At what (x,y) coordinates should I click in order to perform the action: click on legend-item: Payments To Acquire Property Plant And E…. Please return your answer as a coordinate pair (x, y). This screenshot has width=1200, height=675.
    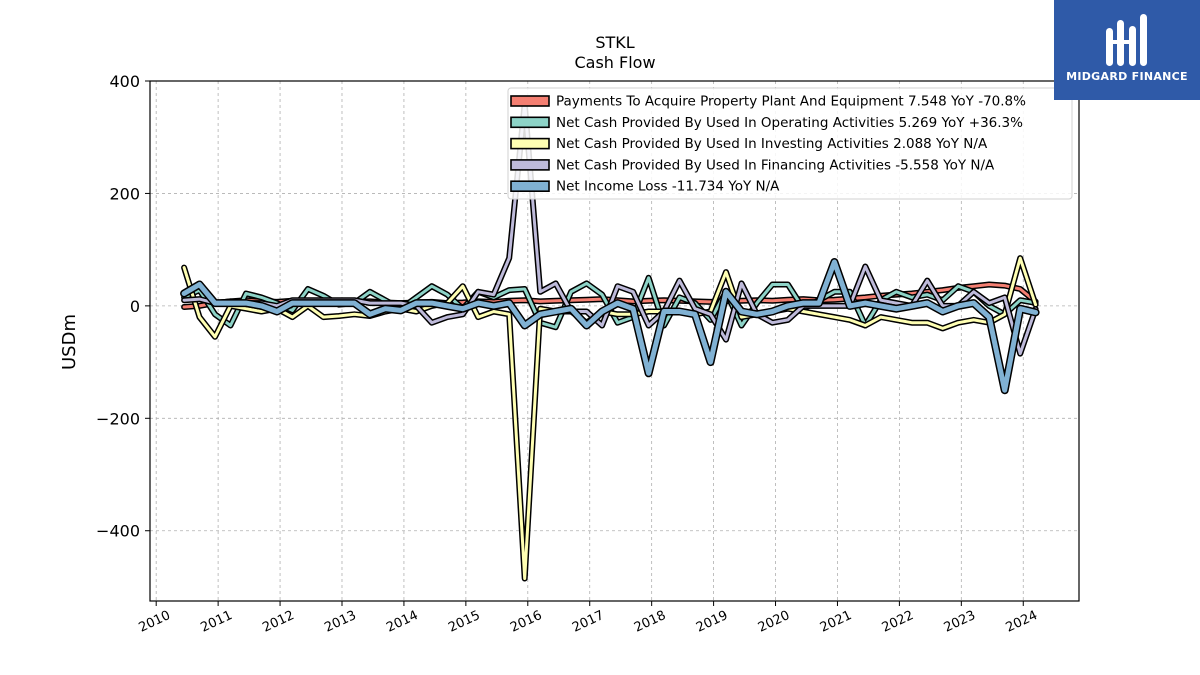
    Looking at the image, I should click on (768, 102).